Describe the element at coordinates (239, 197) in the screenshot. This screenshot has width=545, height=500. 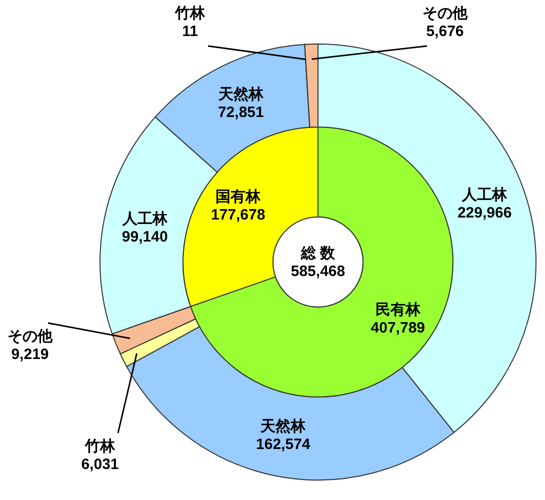
I see `slice-label: 国有林` at that location.